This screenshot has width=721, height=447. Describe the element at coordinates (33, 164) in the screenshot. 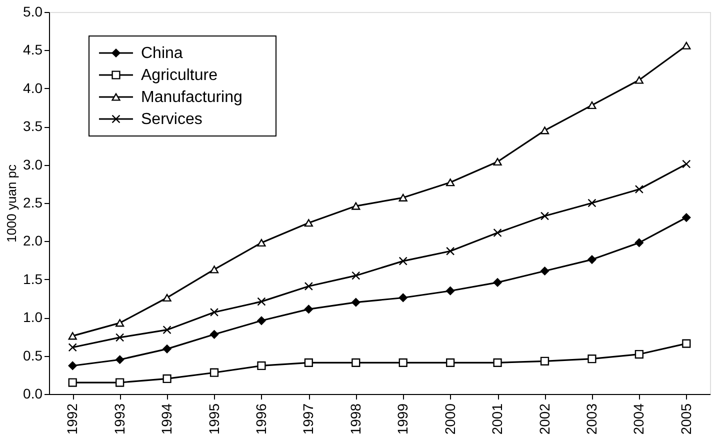

I see `y-tick-label: 3.0` at that location.